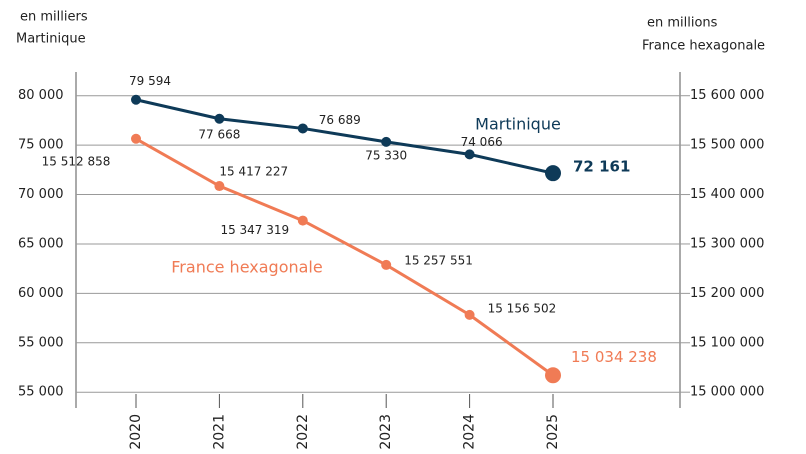 This screenshot has width=806, height=454. What do you see at coordinates (482, 142) in the screenshot?
I see `data-label: 74 066` at bounding box center [482, 142].